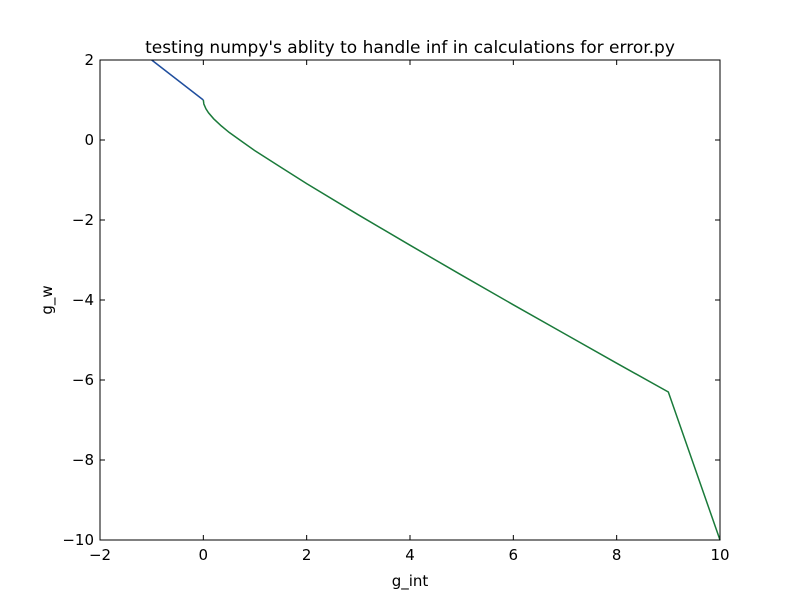 The width and height of the screenshot is (800, 600). I want to click on y-tick-label: 2, so click(89, 60).